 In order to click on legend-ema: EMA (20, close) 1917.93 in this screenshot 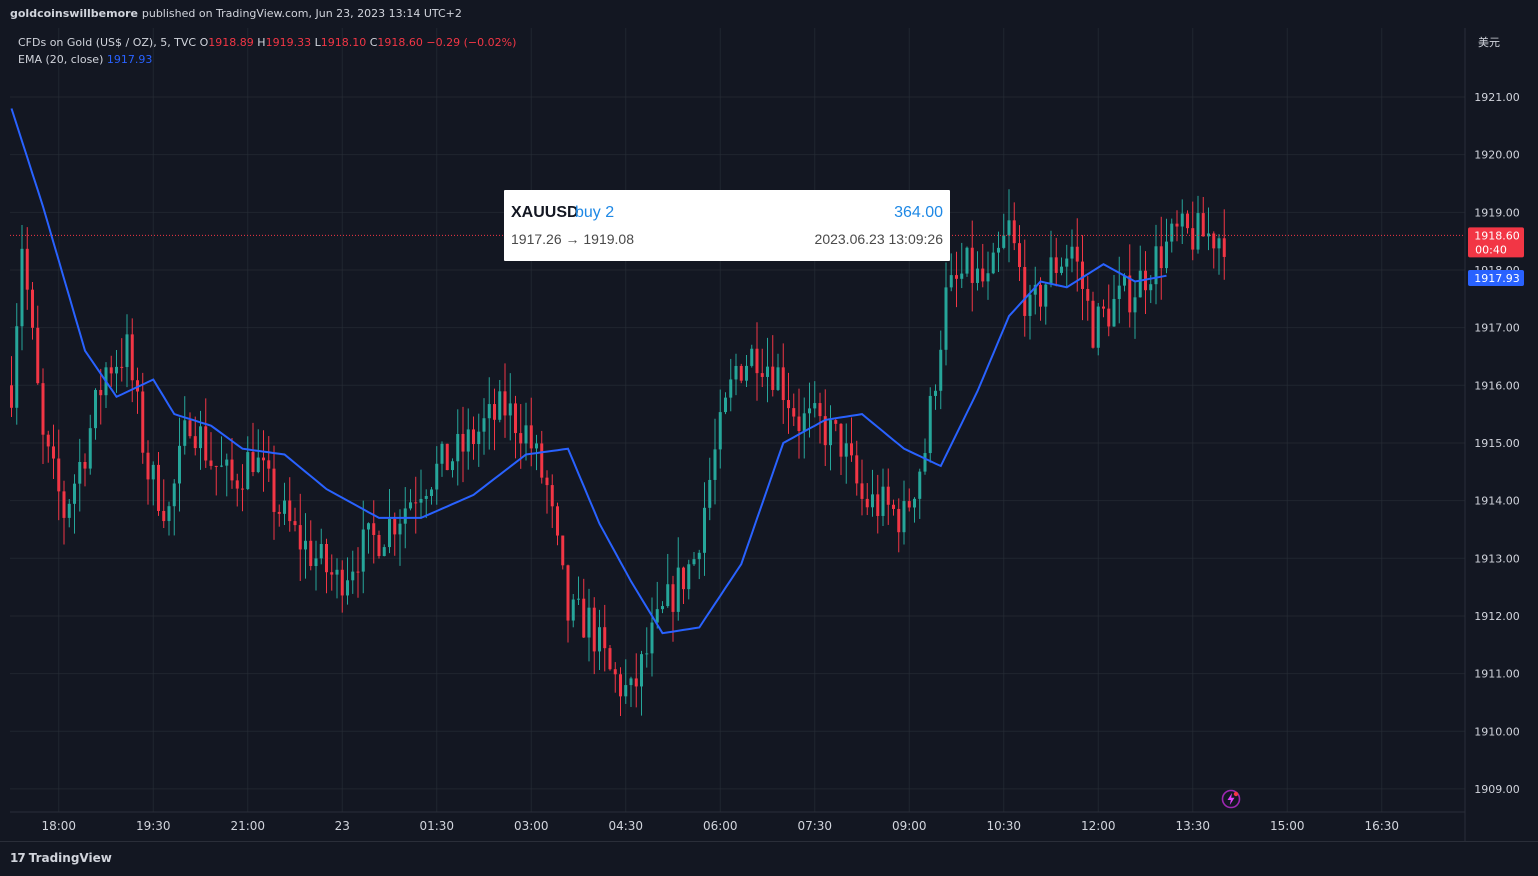, I will do `click(85, 59)`.